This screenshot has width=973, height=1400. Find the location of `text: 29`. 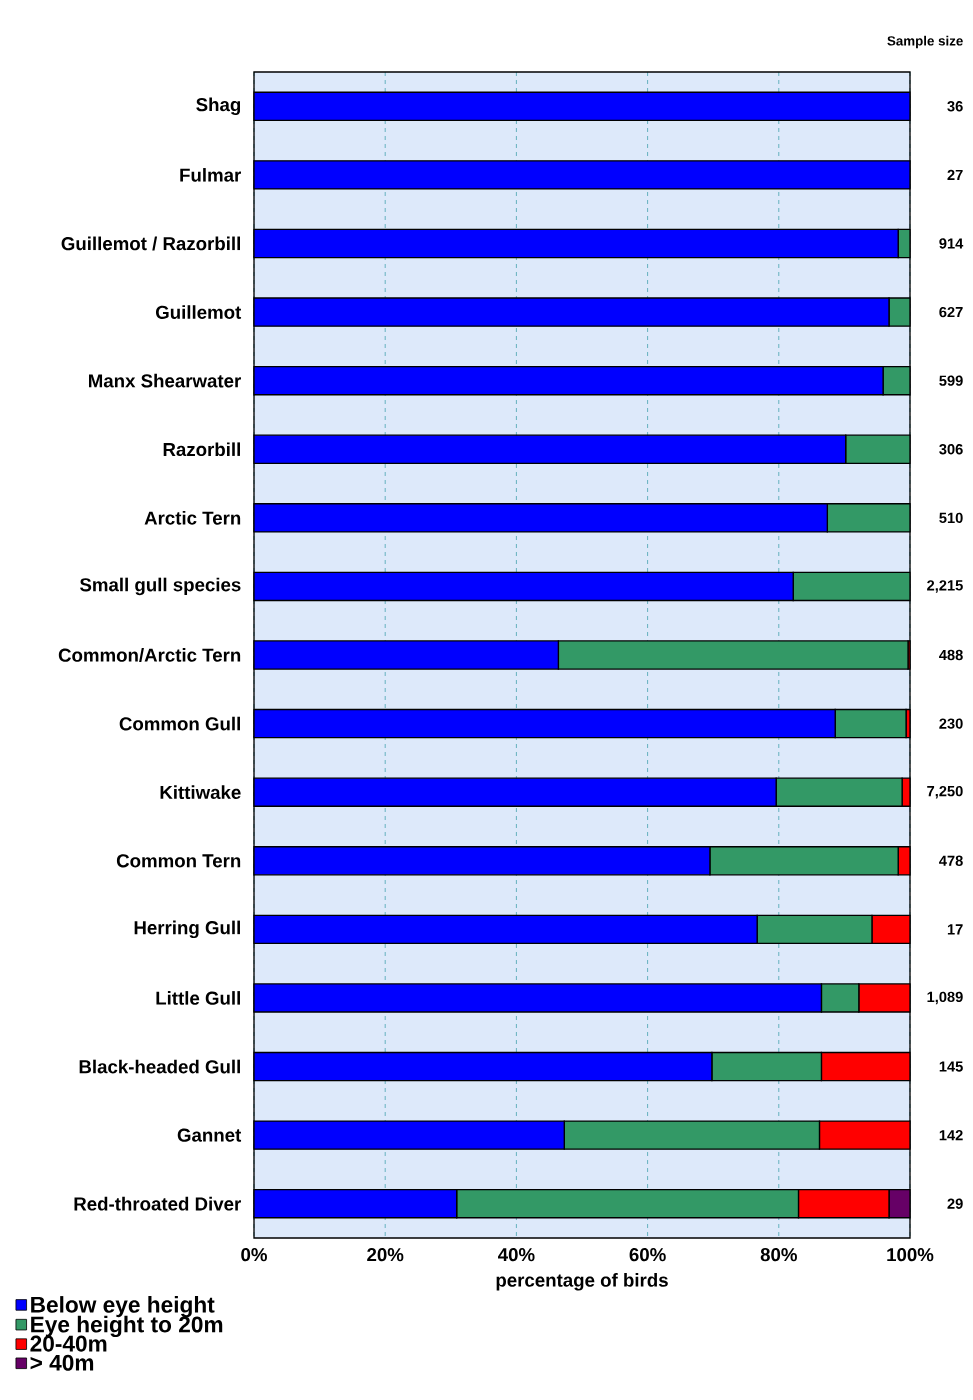

text: 29 is located at coordinates (955, 1203).